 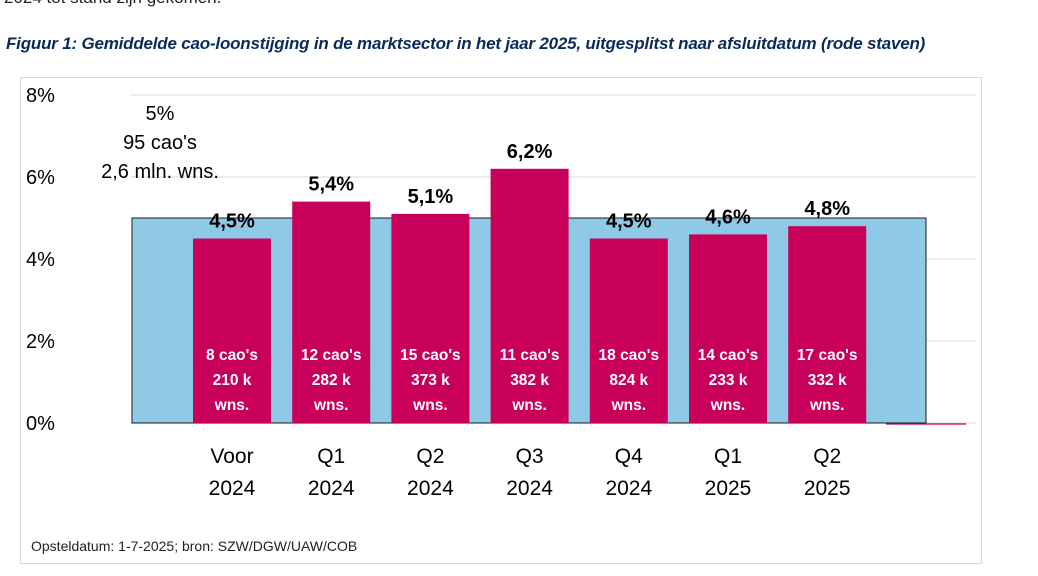 I want to click on background-bar-label: 2,6 mln. wns., so click(x=160, y=172).